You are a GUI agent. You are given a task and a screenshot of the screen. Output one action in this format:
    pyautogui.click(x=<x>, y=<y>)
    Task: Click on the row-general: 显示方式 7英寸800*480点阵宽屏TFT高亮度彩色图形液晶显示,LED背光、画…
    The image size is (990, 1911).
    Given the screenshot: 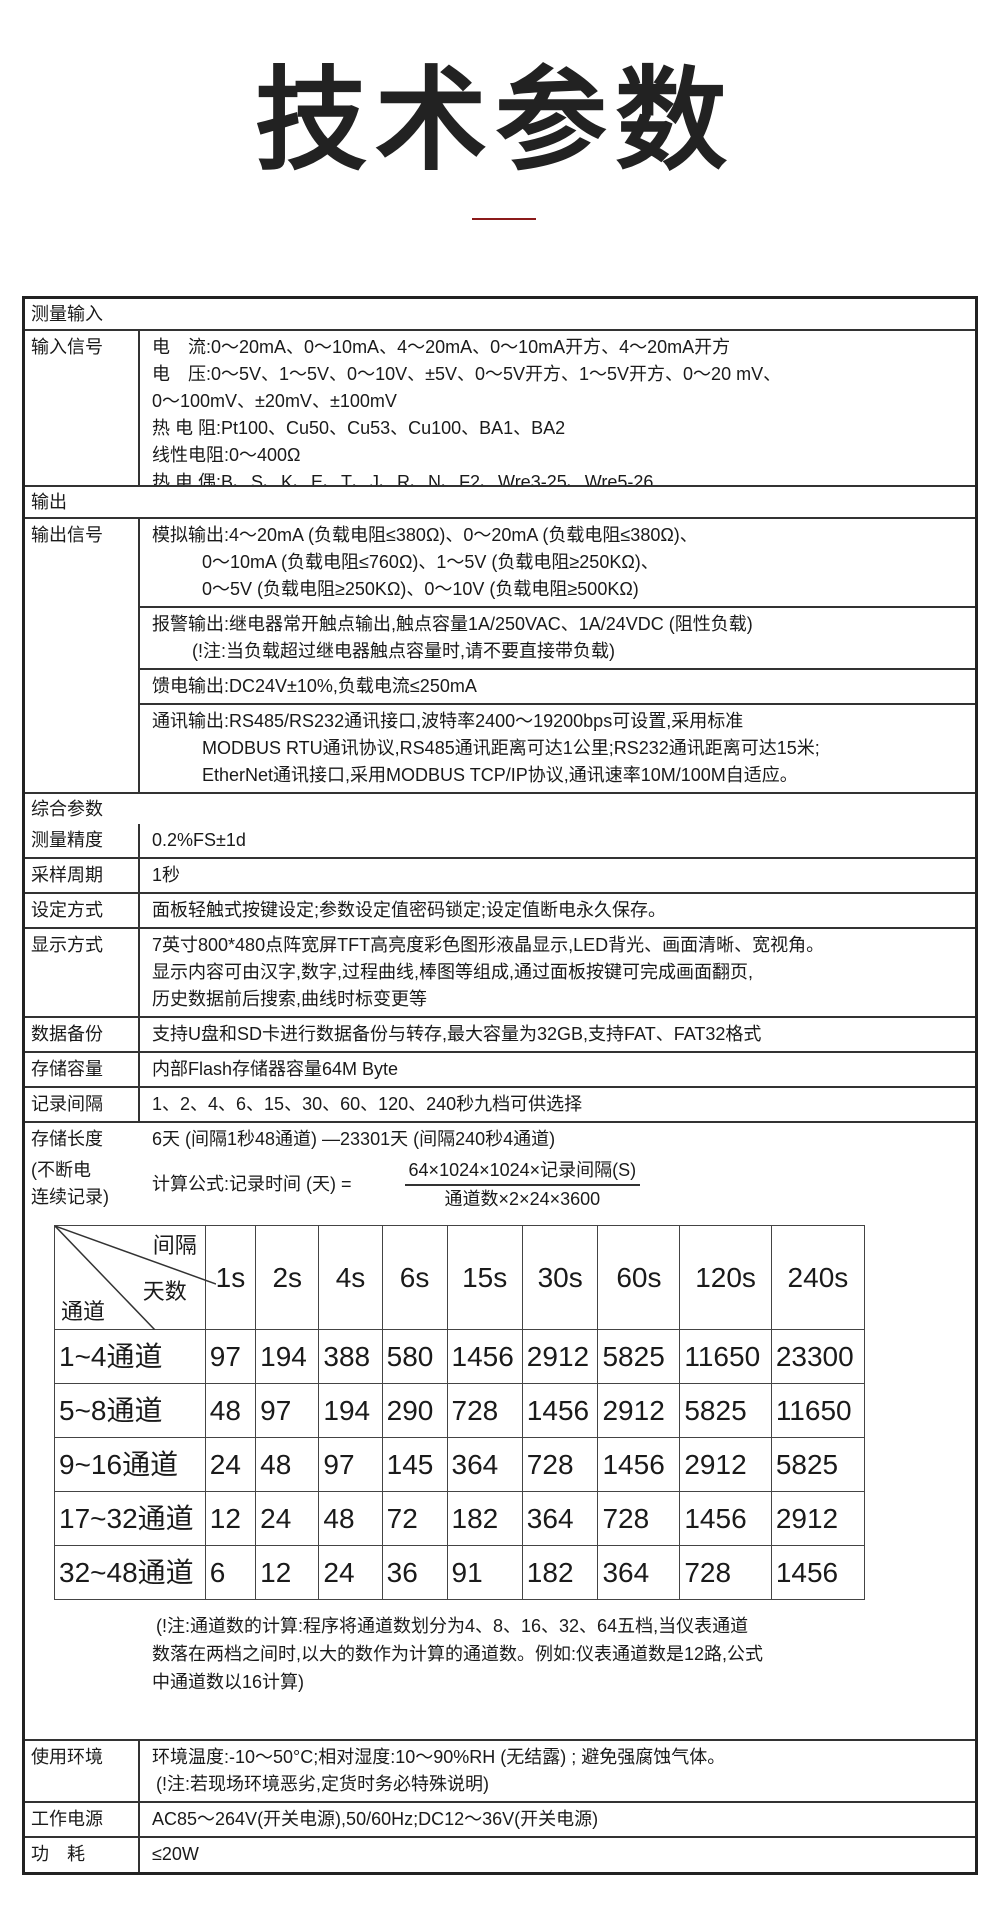 What is the action you would take?
    pyautogui.click(x=500, y=971)
    